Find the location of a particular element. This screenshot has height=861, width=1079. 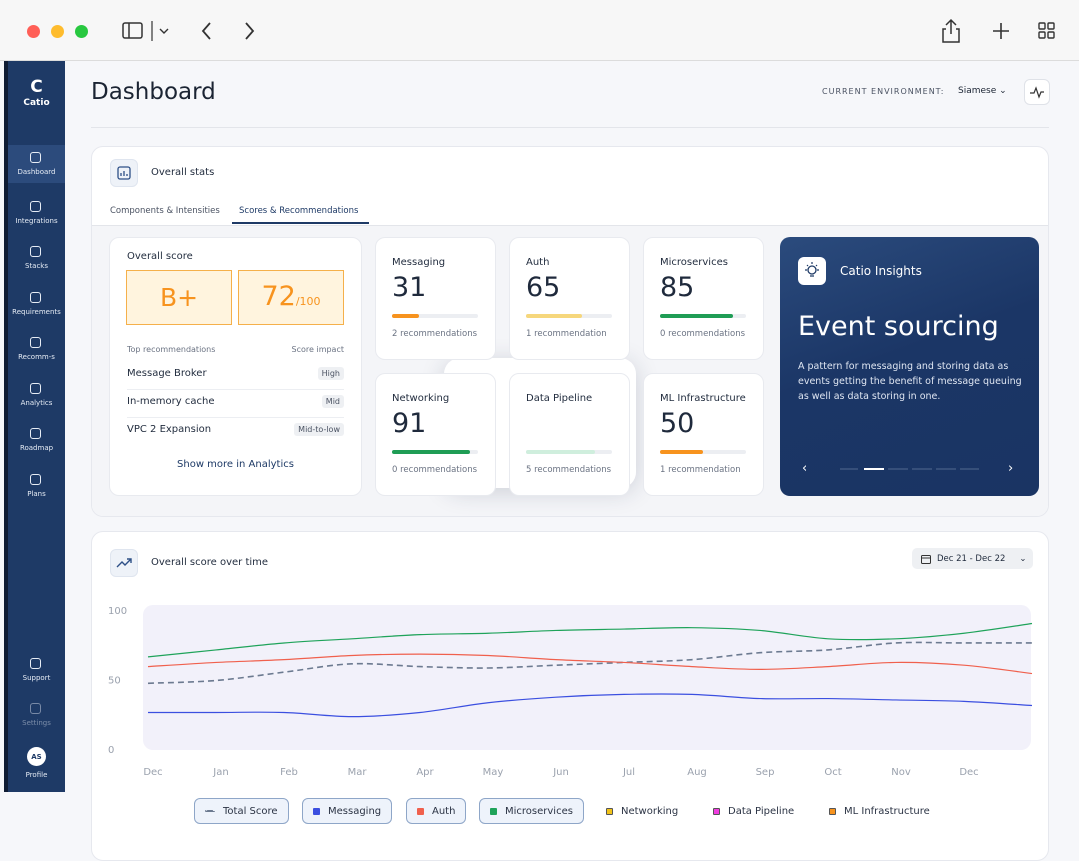

environment-select: Siamese ⌄ is located at coordinates (982, 91).